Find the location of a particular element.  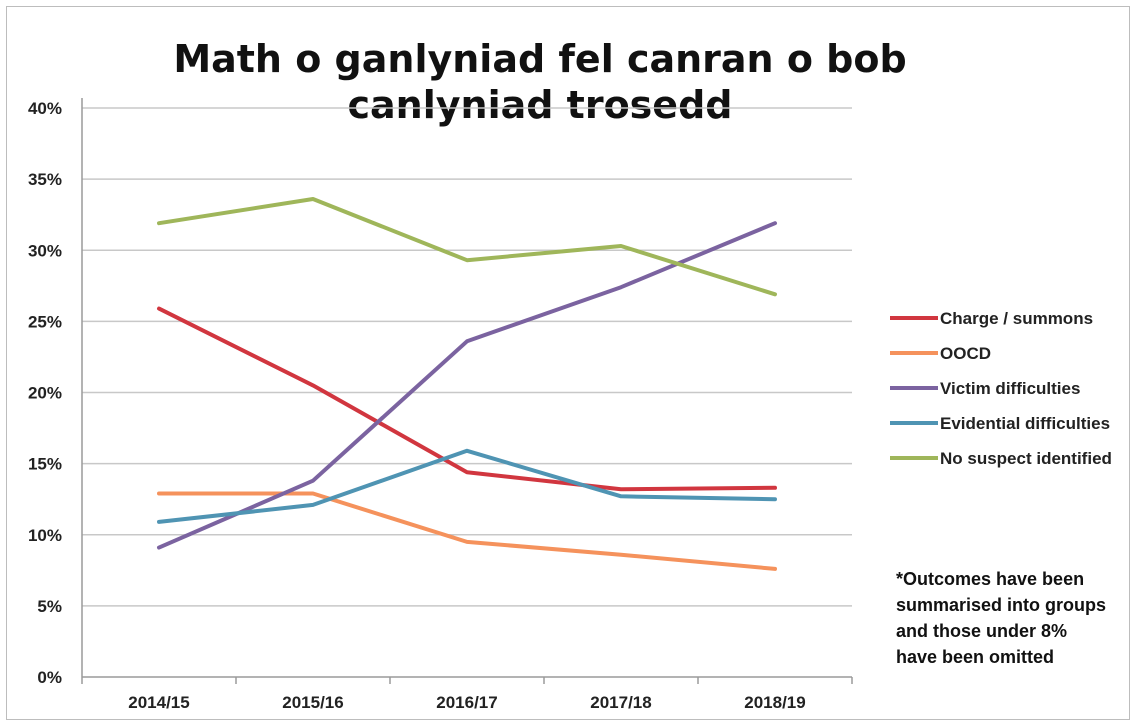

footnote-line: *Outcomes have been is located at coordinates (990, 579).